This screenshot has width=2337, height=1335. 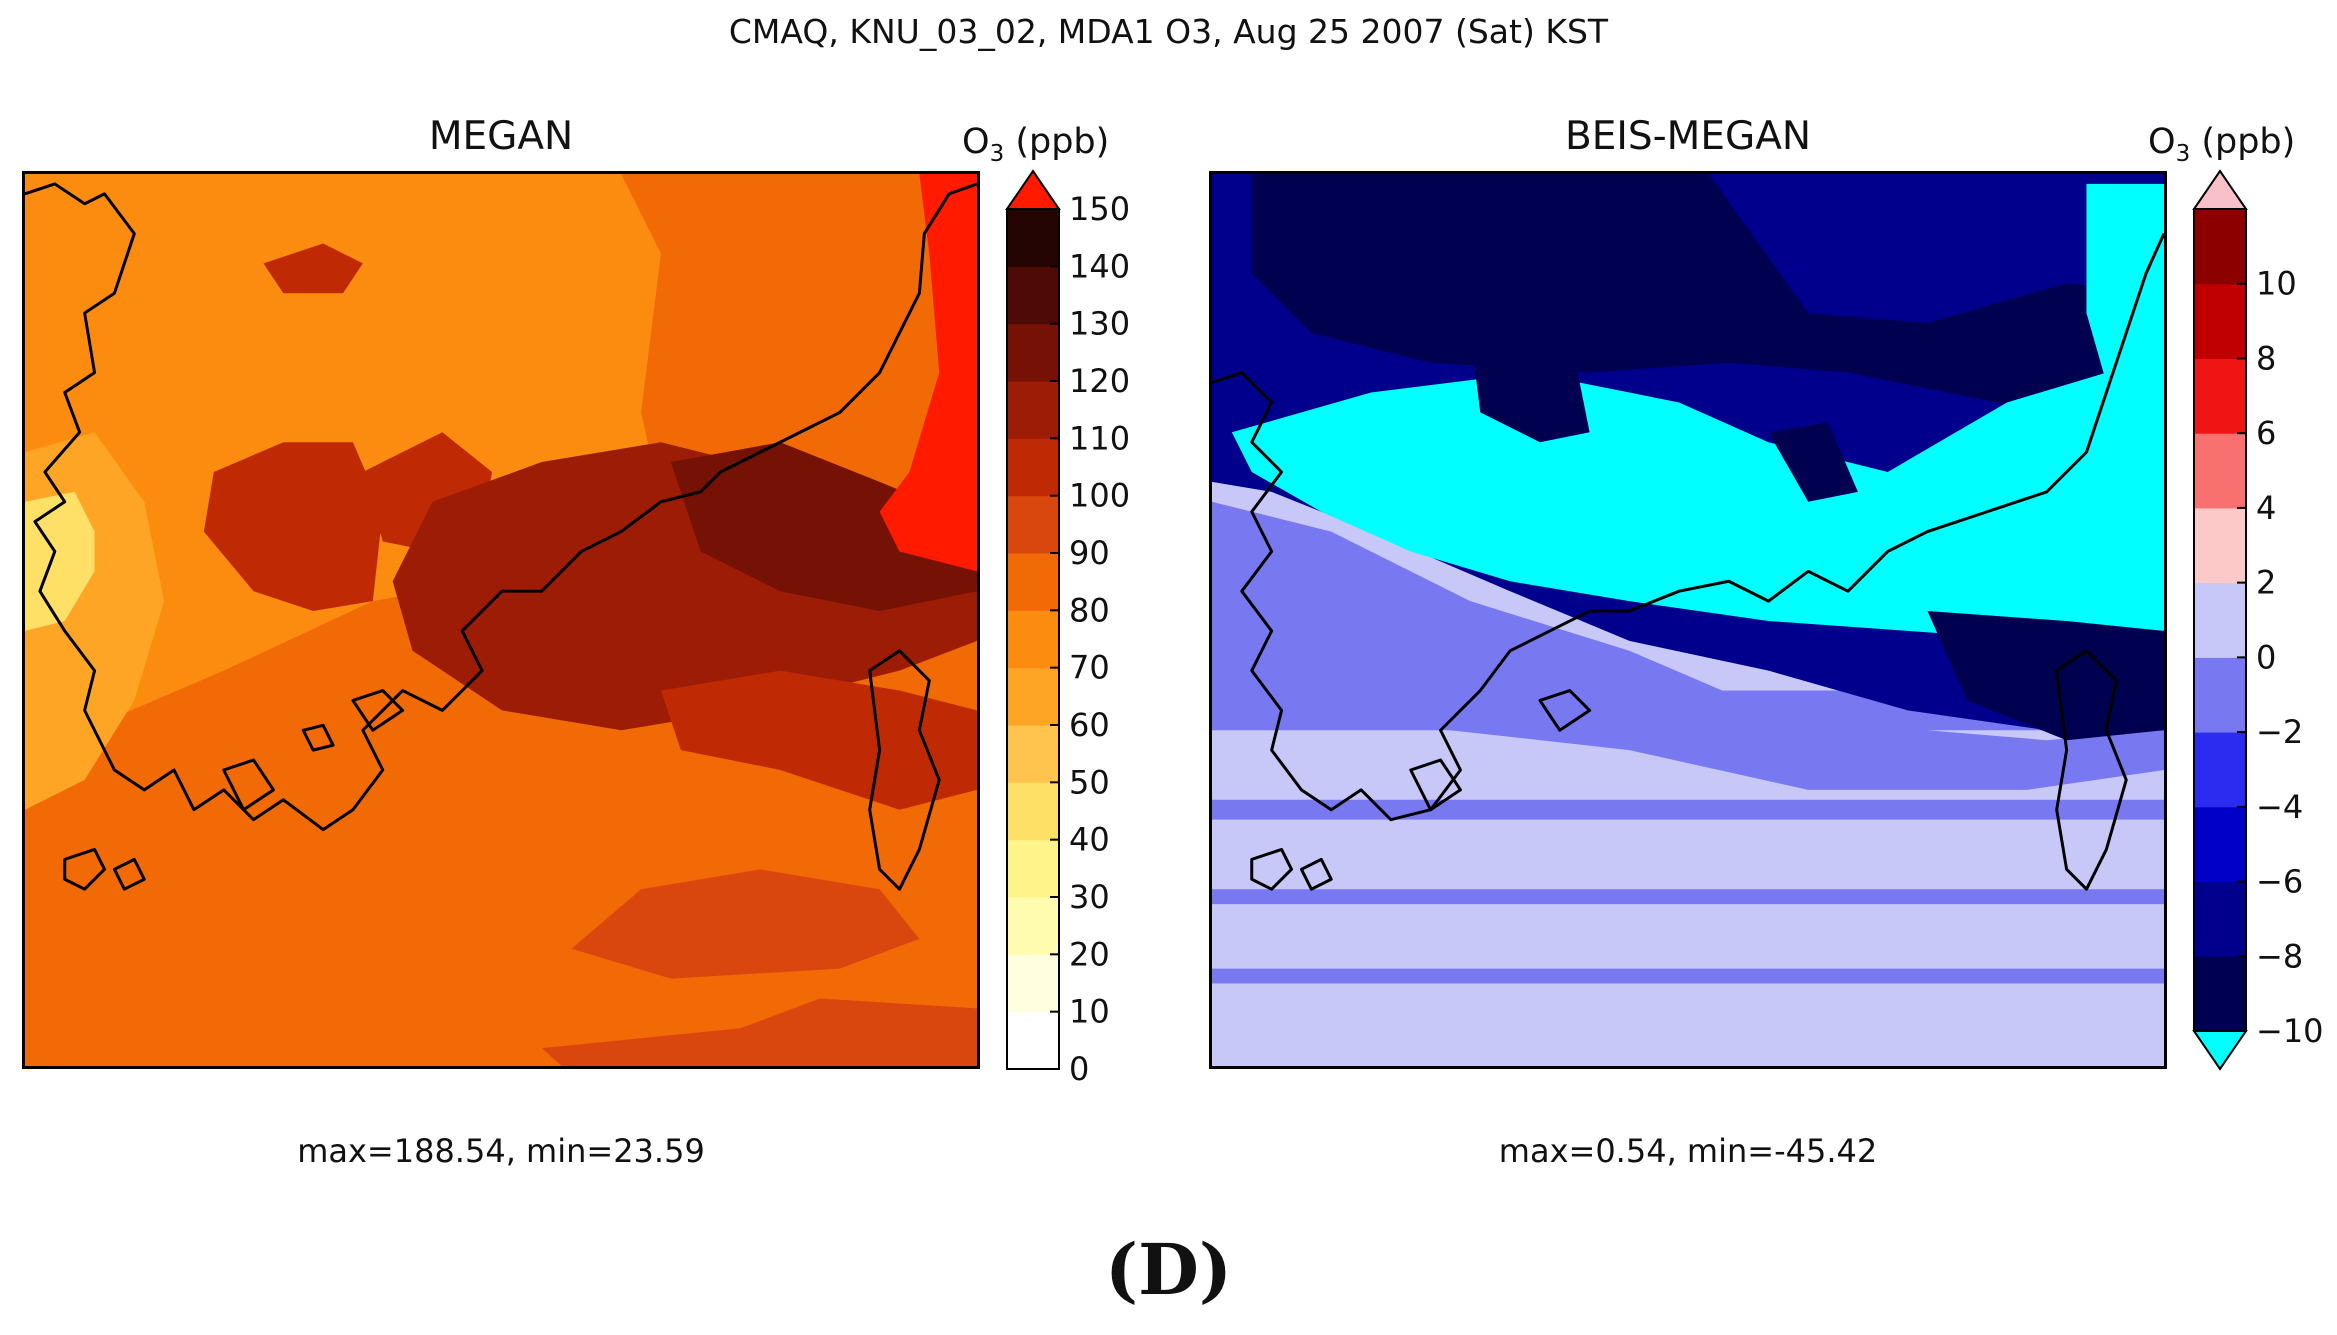 I want to click on megan-panel-title: MEGAN, so click(x=501, y=136).